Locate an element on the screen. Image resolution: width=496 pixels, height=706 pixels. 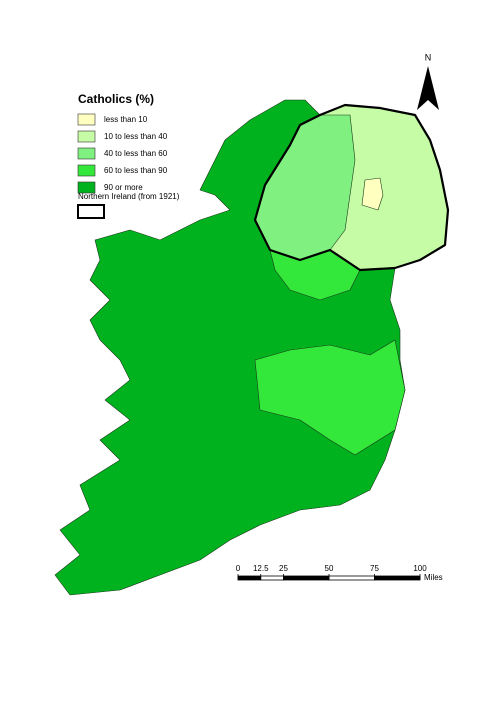
legend-label: Northern Ireland (from 1921) is located at coordinates (129, 196).